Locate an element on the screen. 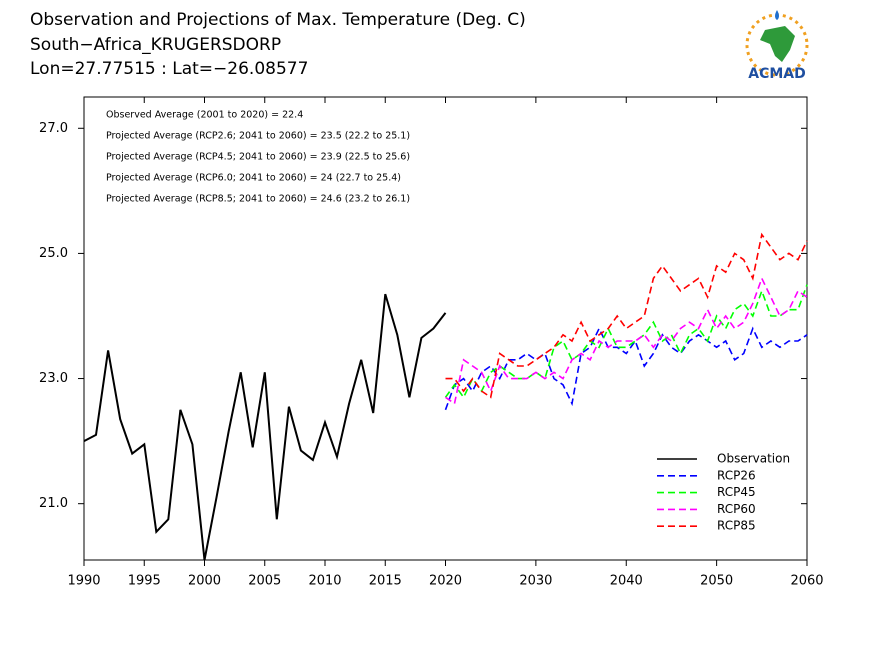  x-tick-label: 2040 is located at coordinates (626, 581).